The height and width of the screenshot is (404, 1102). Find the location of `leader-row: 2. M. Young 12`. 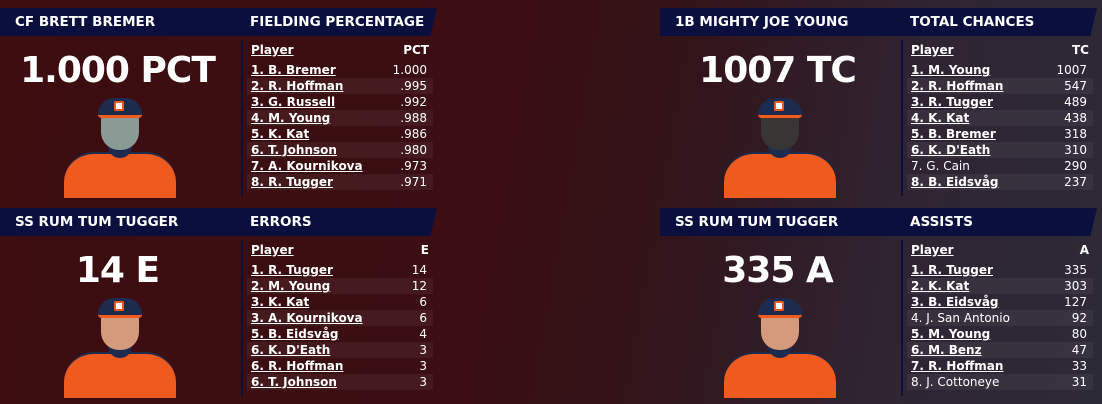

leader-row: 2. M. Young 12 is located at coordinates (340, 286).